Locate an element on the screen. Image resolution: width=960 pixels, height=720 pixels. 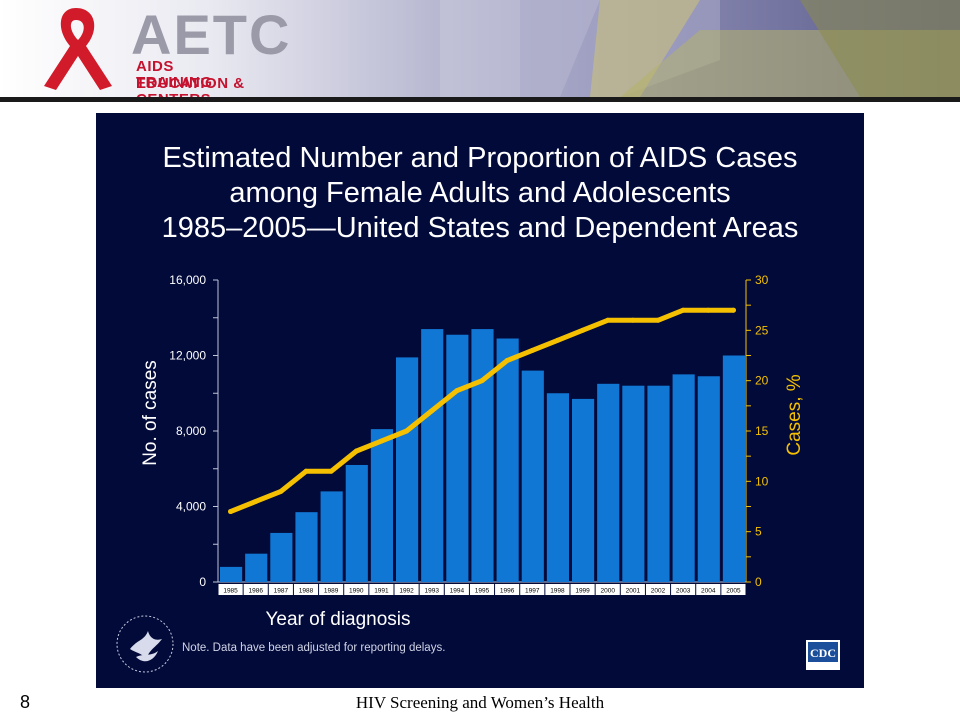
logo-line-1: AIDS EDUCATION & is located at coordinates (190, 75).